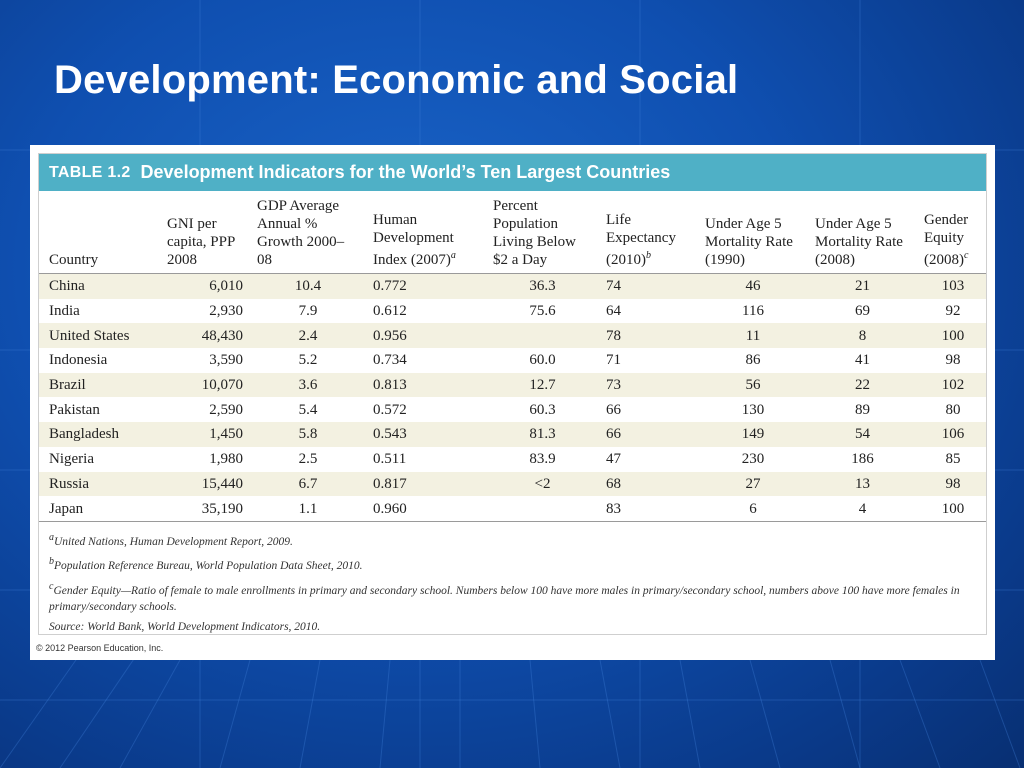 The image size is (1024, 768). Describe the element at coordinates (423, 232) in the screenshot. I see `header-hdi: Human Development Index (2007)a` at that location.